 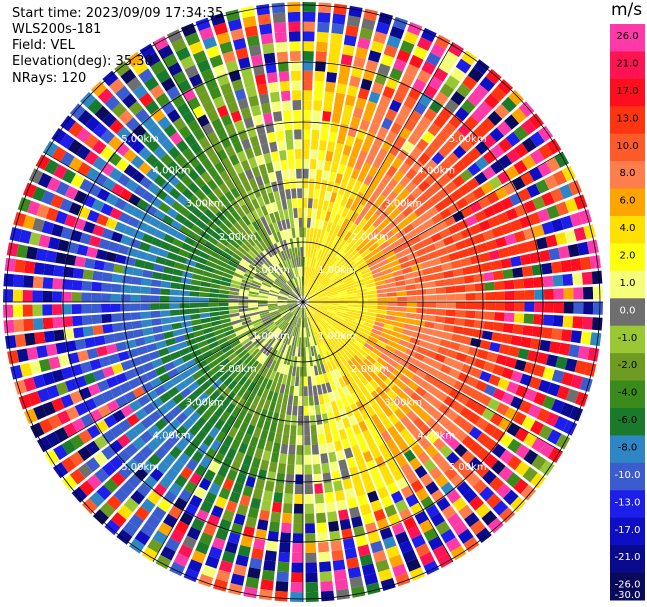 What do you see at coordinates (627, 230) in the screenshot?
I see `colorbar-segment` at bounding box center [627, 230].